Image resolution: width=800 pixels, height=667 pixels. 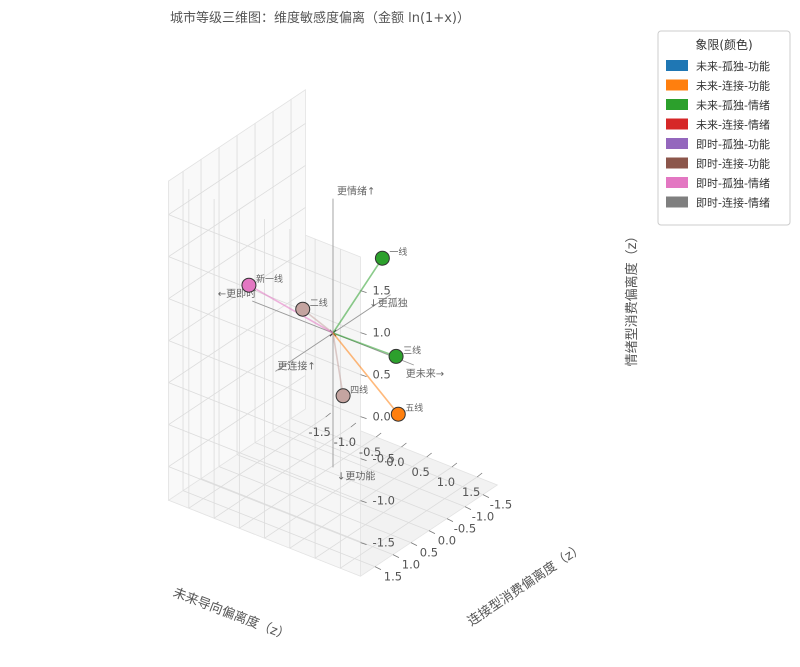 I want to click on y-tick-label: -1.5, so click(x=501, y=505).